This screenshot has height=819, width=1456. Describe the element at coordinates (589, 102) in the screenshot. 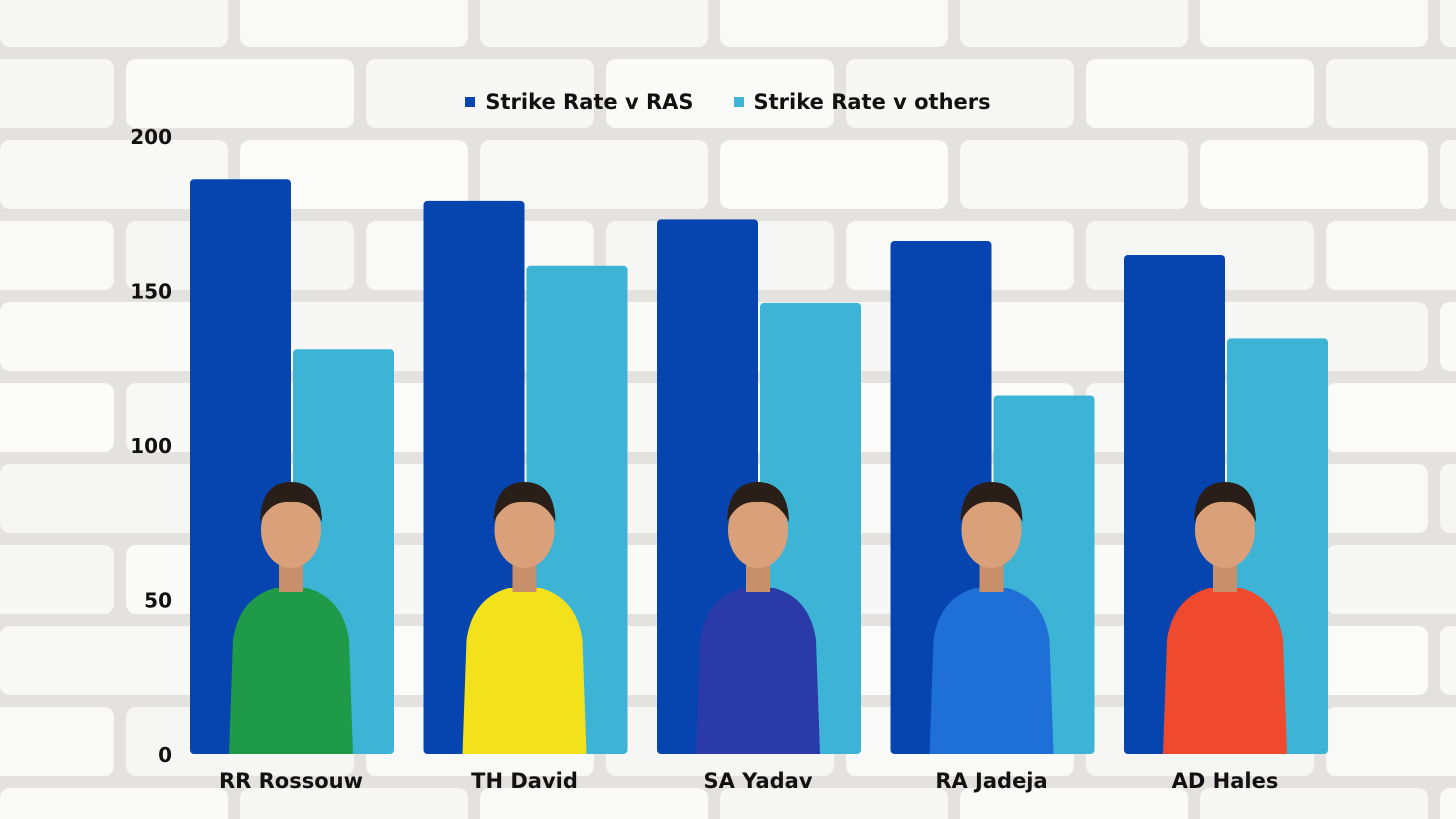

I see `legend-label-ras: Strike Rate v RAS` at that location.